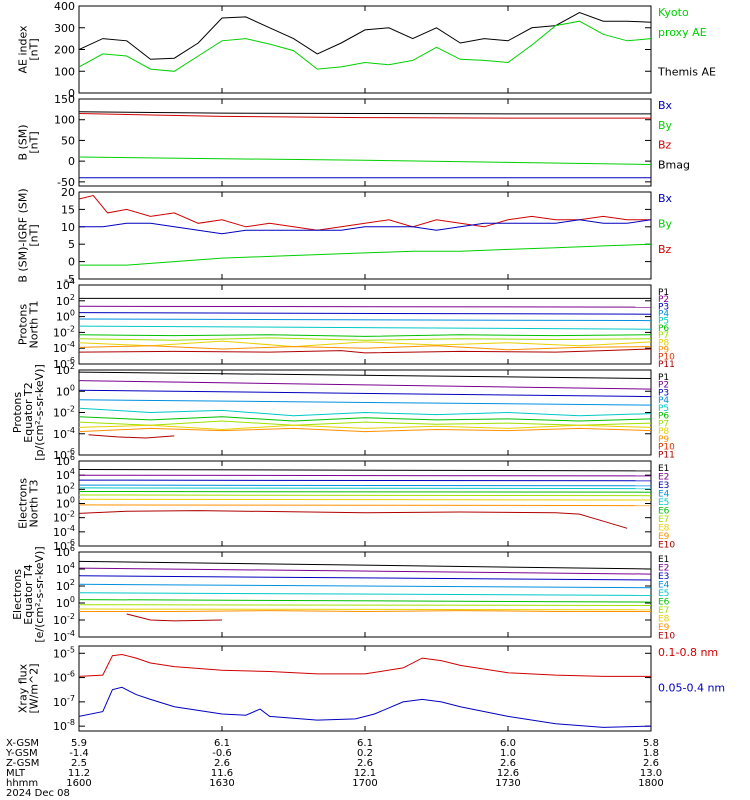 Image resolution: width=750 pixels, height=800 pixels. I want to click on y-tick-label: 15, so click(68, 209).